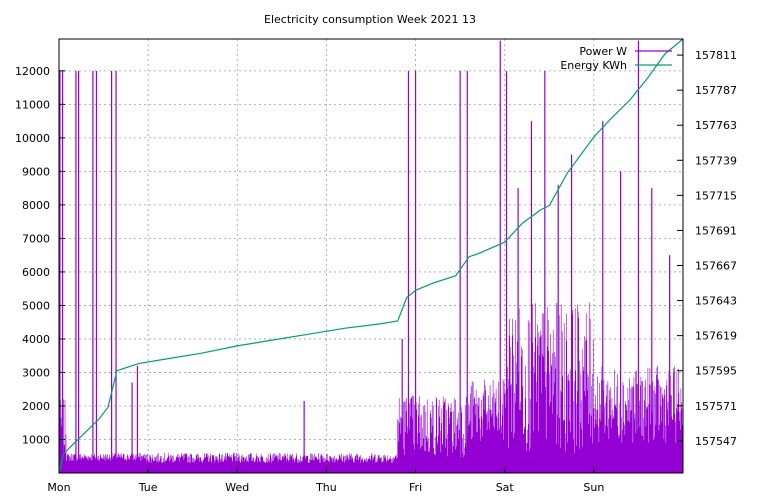 This screenshot has height=500, width=768. What do you see at coordinates (58, 487) in the screenshot?
I see `x-tick-label: Mon` at bounding box center [58, 487].